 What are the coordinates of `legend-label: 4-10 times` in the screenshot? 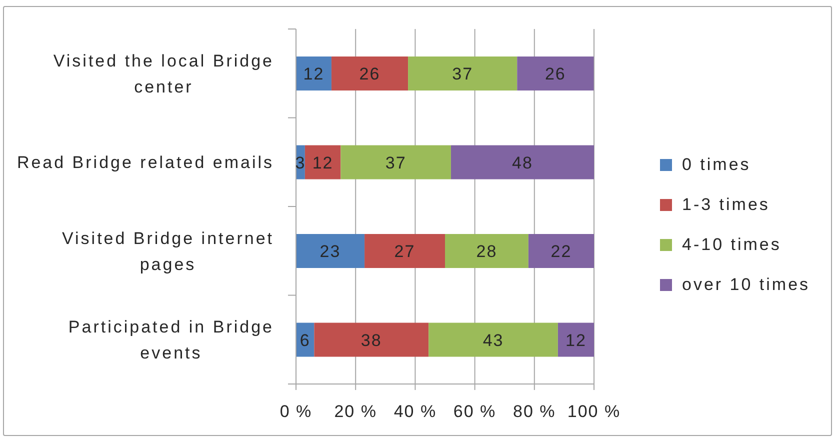 It's located at (732, 245).